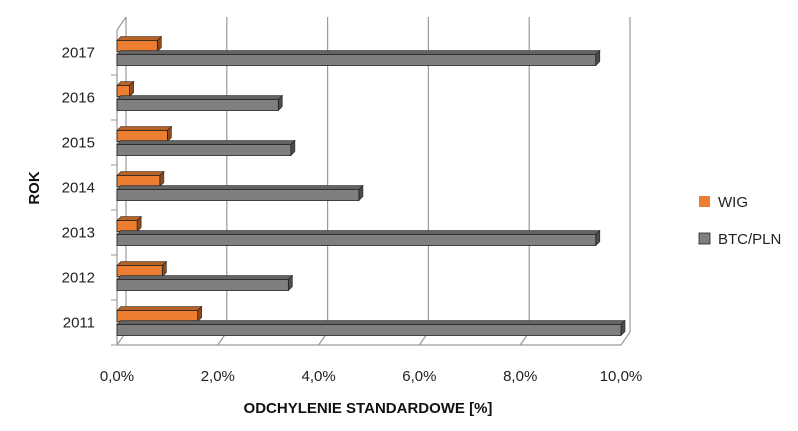 The image size is (798, 431). I want to click on x-tick-label: 6,0%, so click(419, 376).